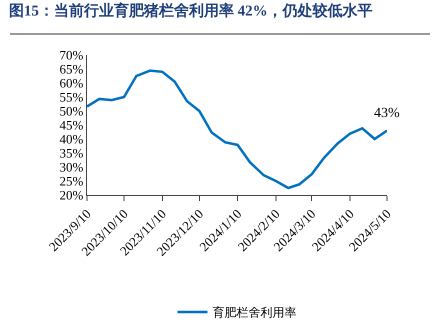 The height and width of the screenshot is (336, 441). I want to click on annotation: 43%, so click(387, 113).